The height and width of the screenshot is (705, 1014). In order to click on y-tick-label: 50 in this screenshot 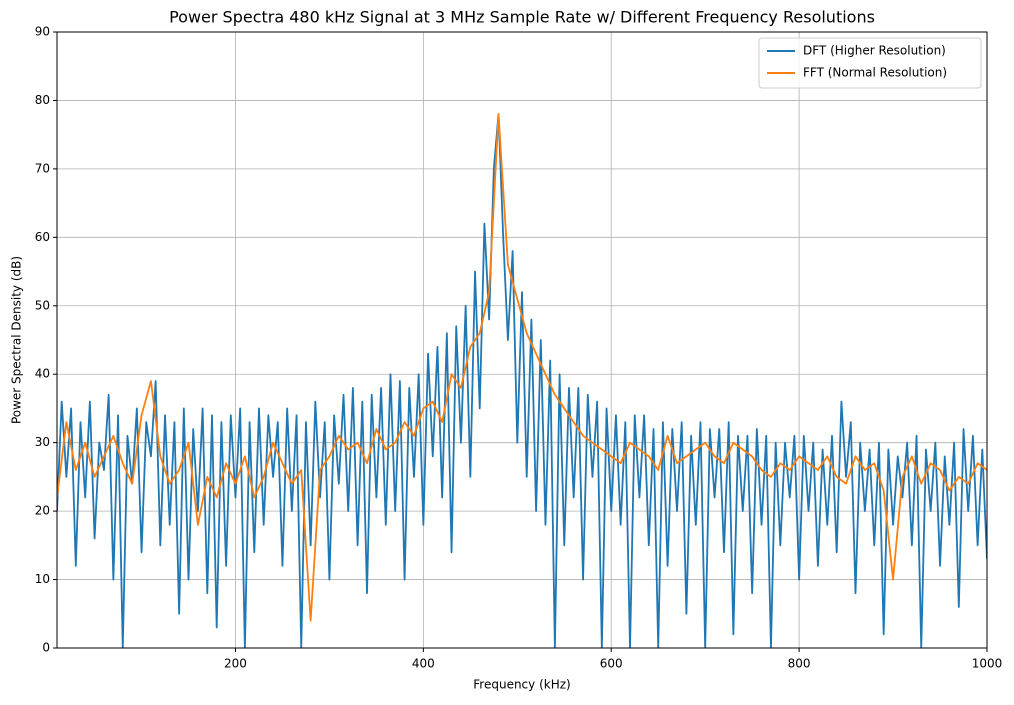, I will do `click(42, 305)`.